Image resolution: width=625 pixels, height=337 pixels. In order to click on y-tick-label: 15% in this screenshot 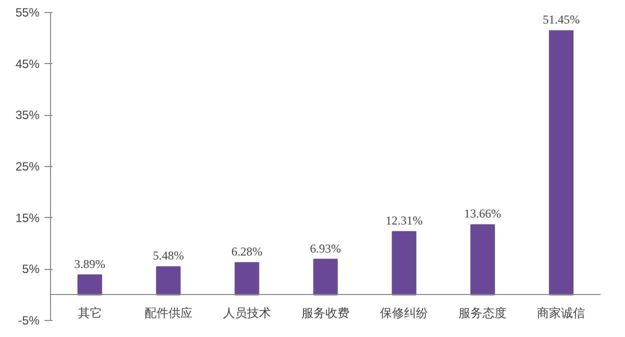, I will do `click(27, 217)`.